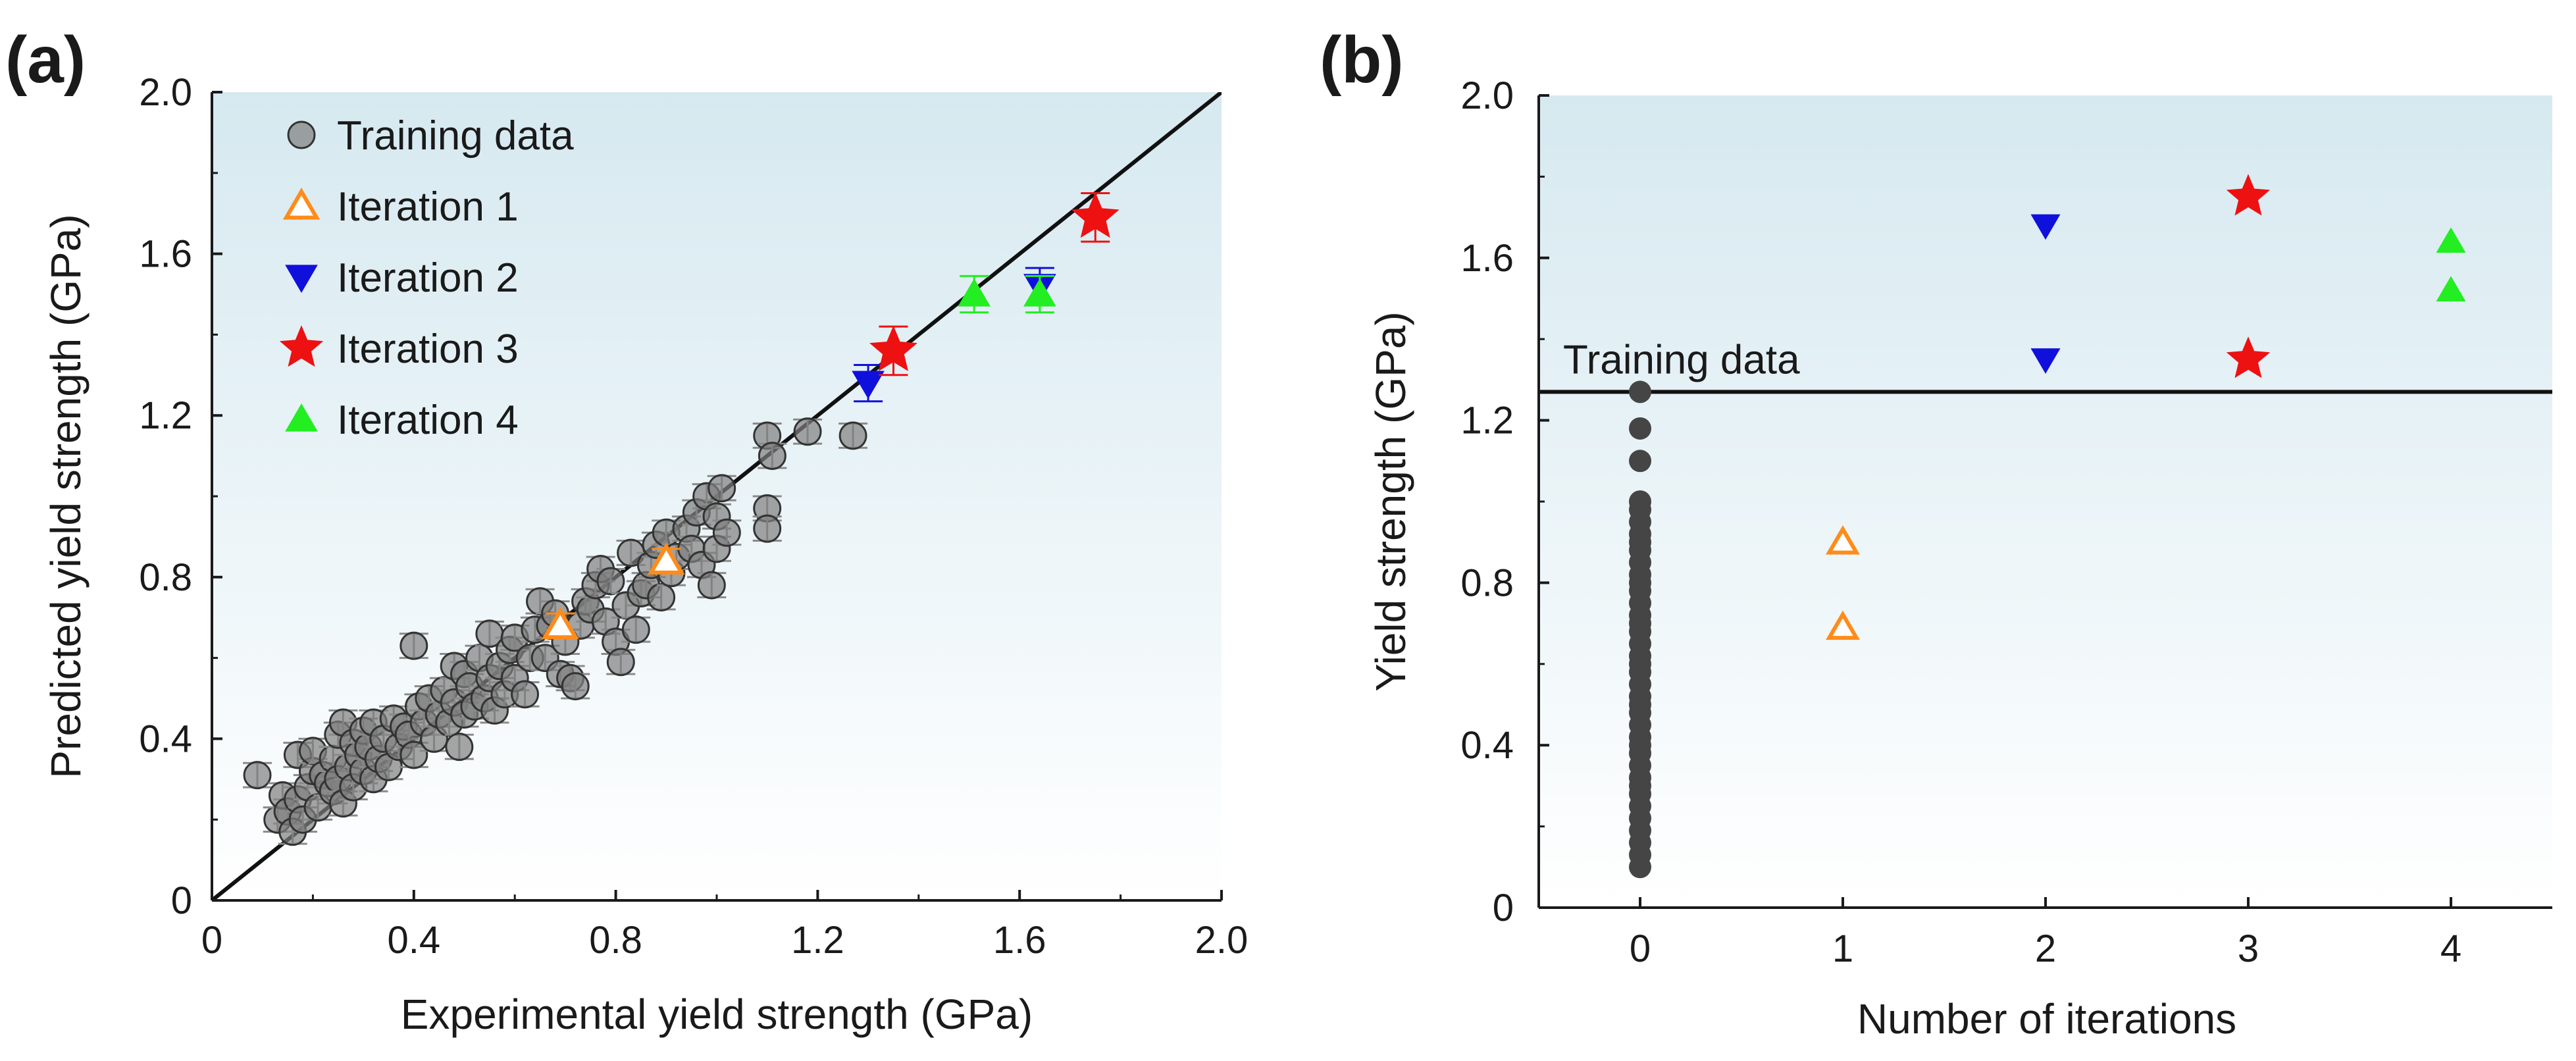  What do you see at coordinates (301, 134) in the screenshot?
I see `legend-marker-training-data` at bounding box center [301, 134].